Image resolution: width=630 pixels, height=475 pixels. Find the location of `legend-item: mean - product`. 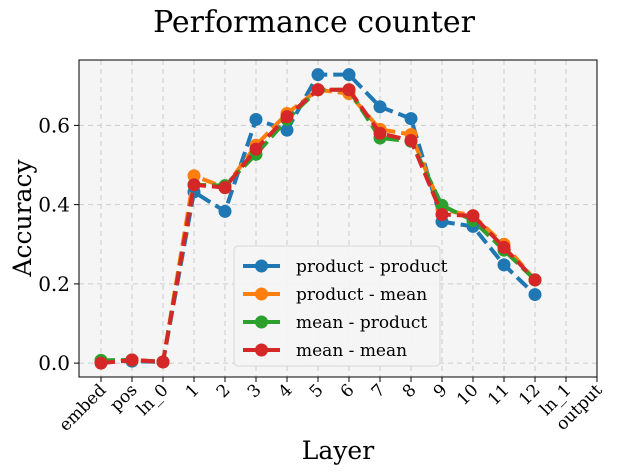

legend-item: mean - product is located at coordinates (335, 323).